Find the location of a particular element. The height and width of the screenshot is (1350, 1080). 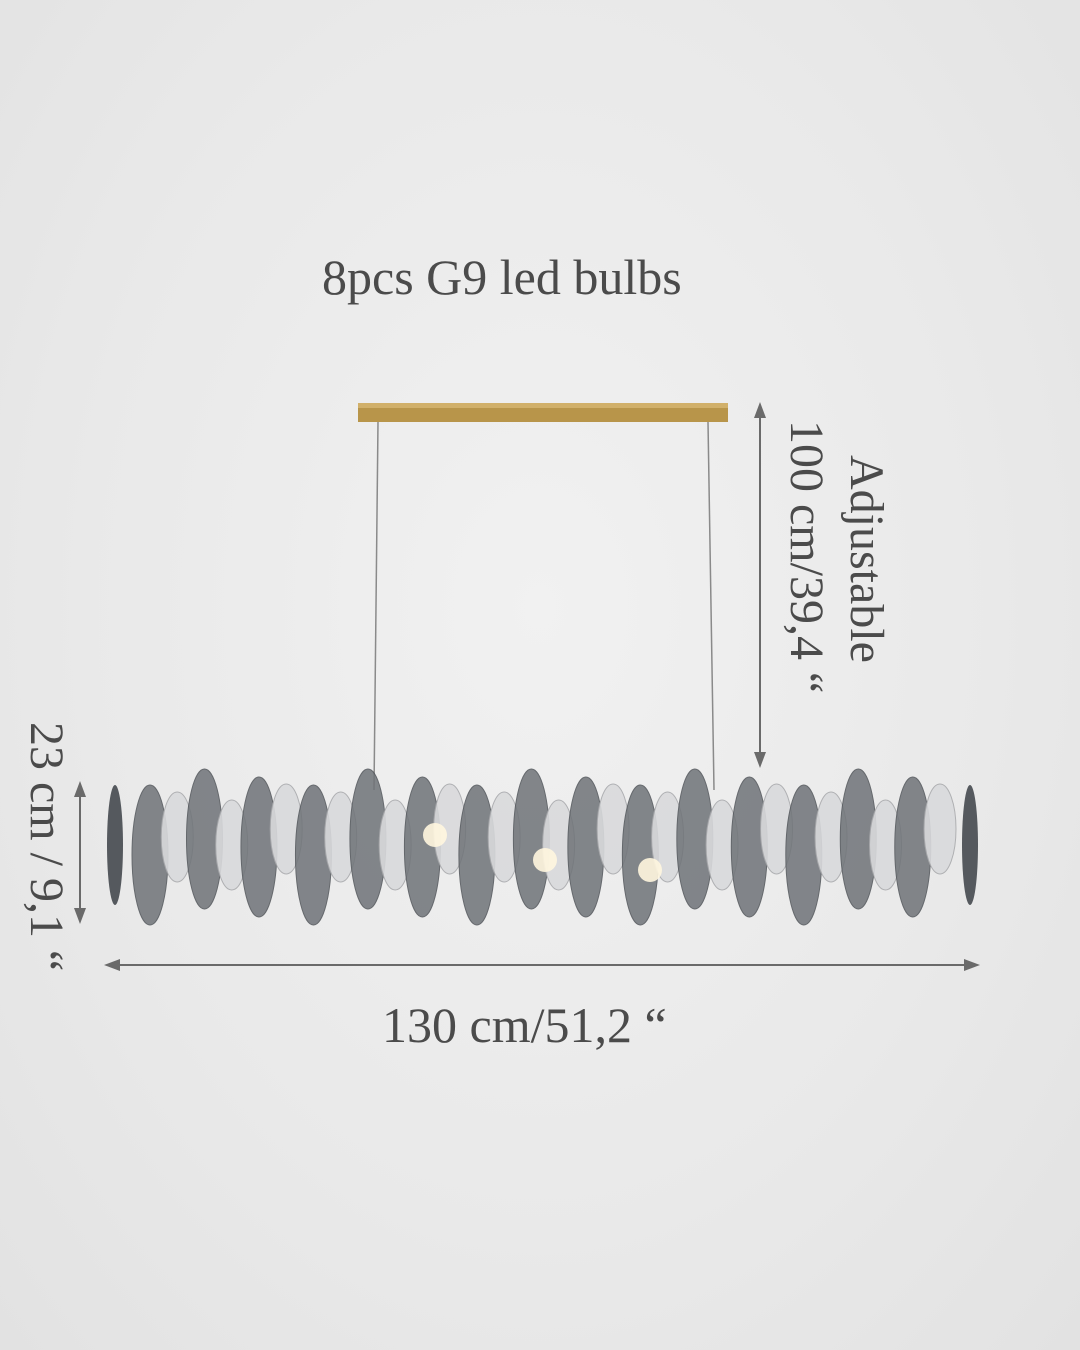

suspension-wire-right is located at coordinates (711, 606).